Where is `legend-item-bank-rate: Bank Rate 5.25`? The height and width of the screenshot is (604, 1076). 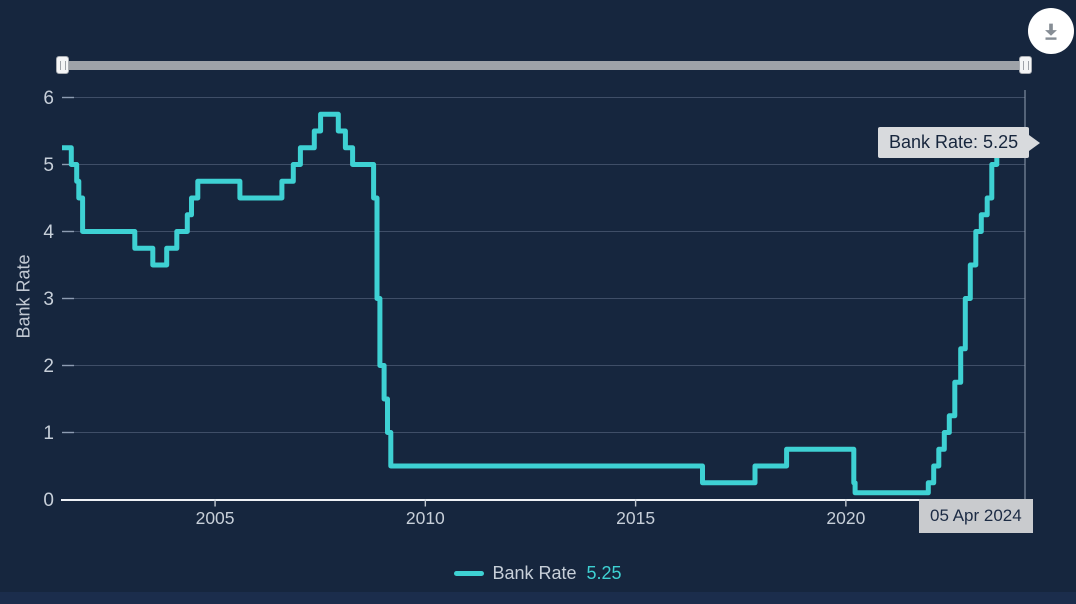 legend-item-bank-rate: Bank Rate 5.25 is located at coordinates (538, 573).